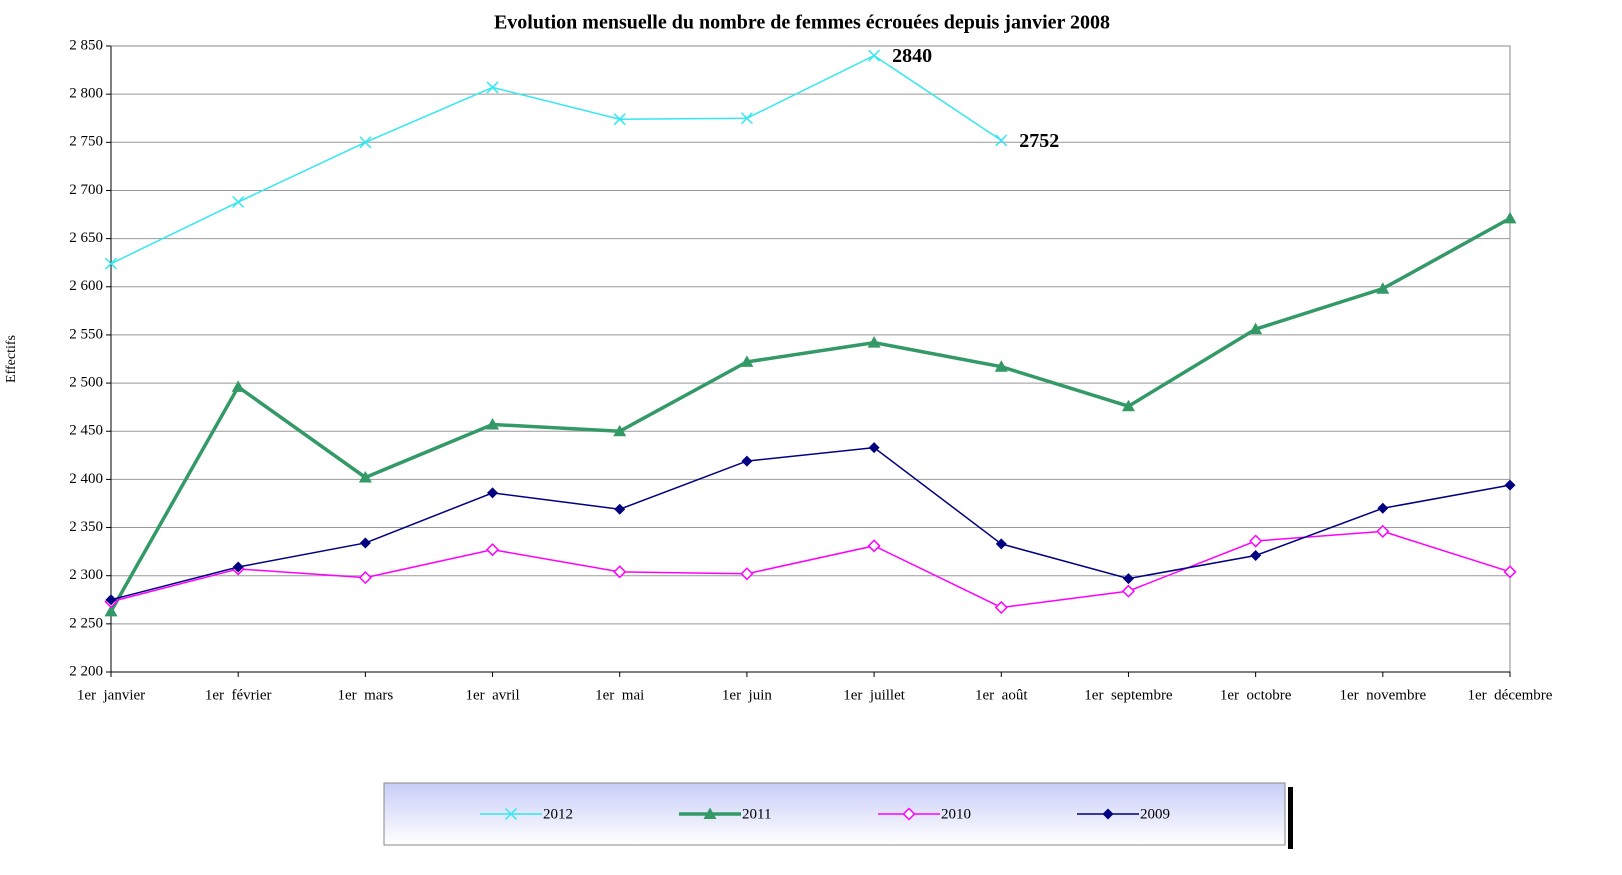 The height and width of the screenshot is (875, 1622). I want to click on y-tick-label: 2 250, so click(86, 623).